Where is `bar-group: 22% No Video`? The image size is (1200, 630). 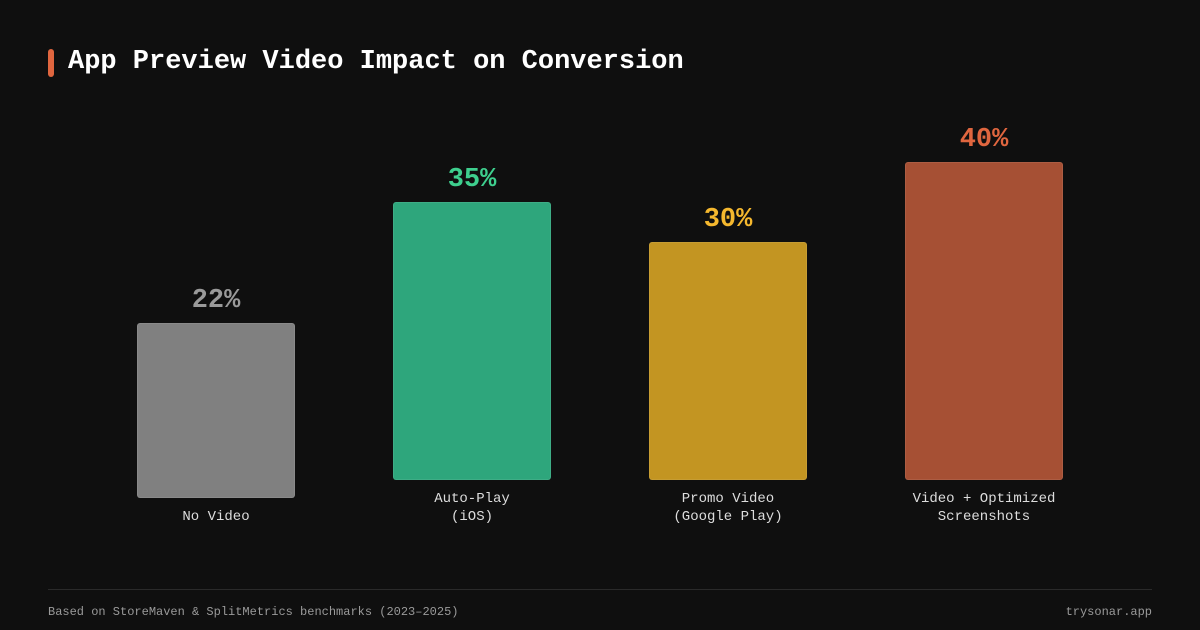
bar-group: 22% No Video is located at coordinates (216, 313).